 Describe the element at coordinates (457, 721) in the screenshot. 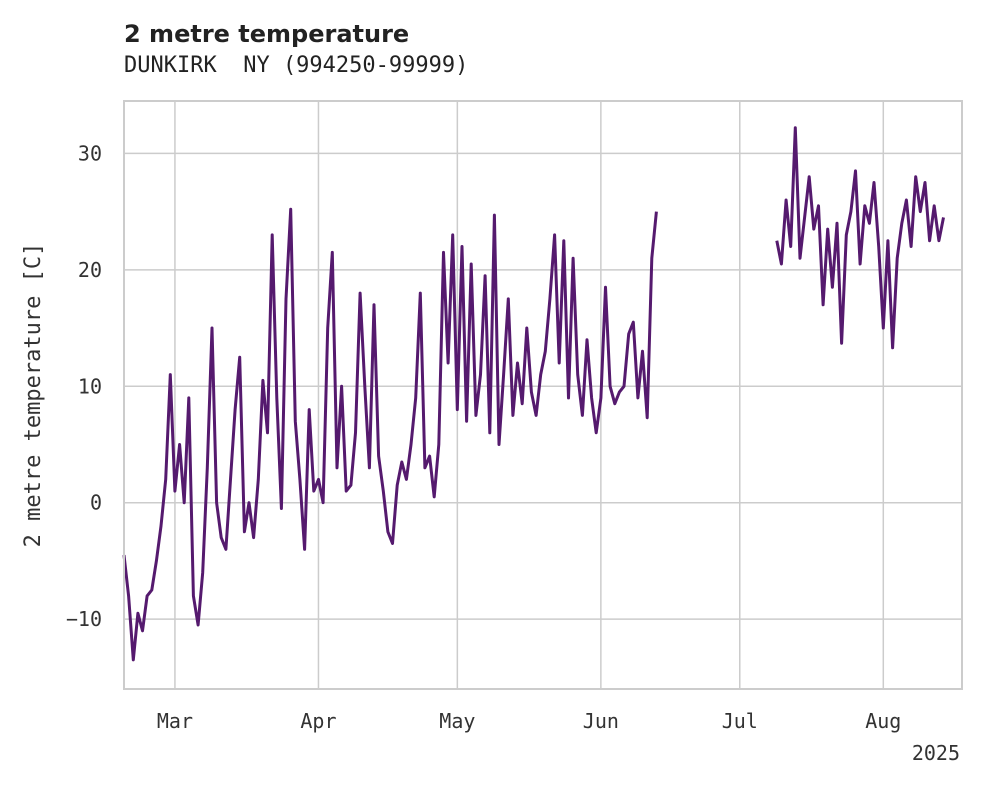

I see `x-tick-label: May` at that location.